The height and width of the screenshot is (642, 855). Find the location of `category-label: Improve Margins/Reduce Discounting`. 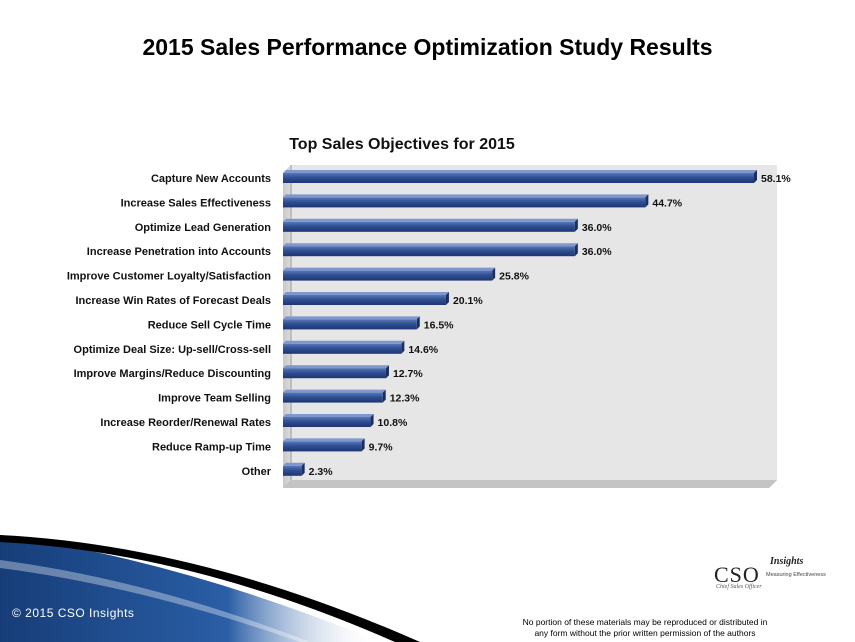

category-label: Improve Margins/Reduce Discounting is located at coordinates (172, 374).